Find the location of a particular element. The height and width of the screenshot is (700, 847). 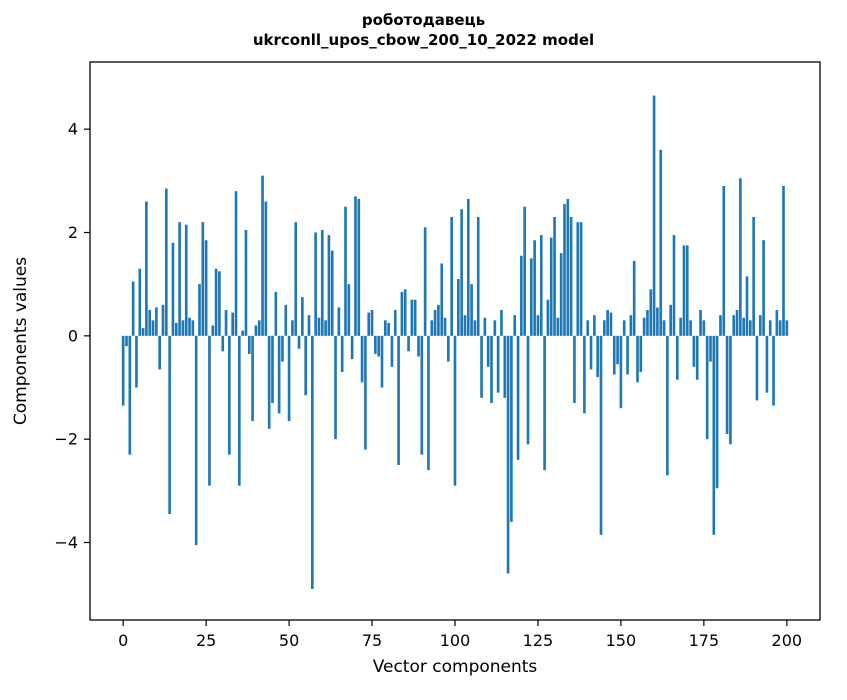

chart-subtitle: ukrconll_upos_cbow_200_10_2022 model is located at coordinates (423, 40).